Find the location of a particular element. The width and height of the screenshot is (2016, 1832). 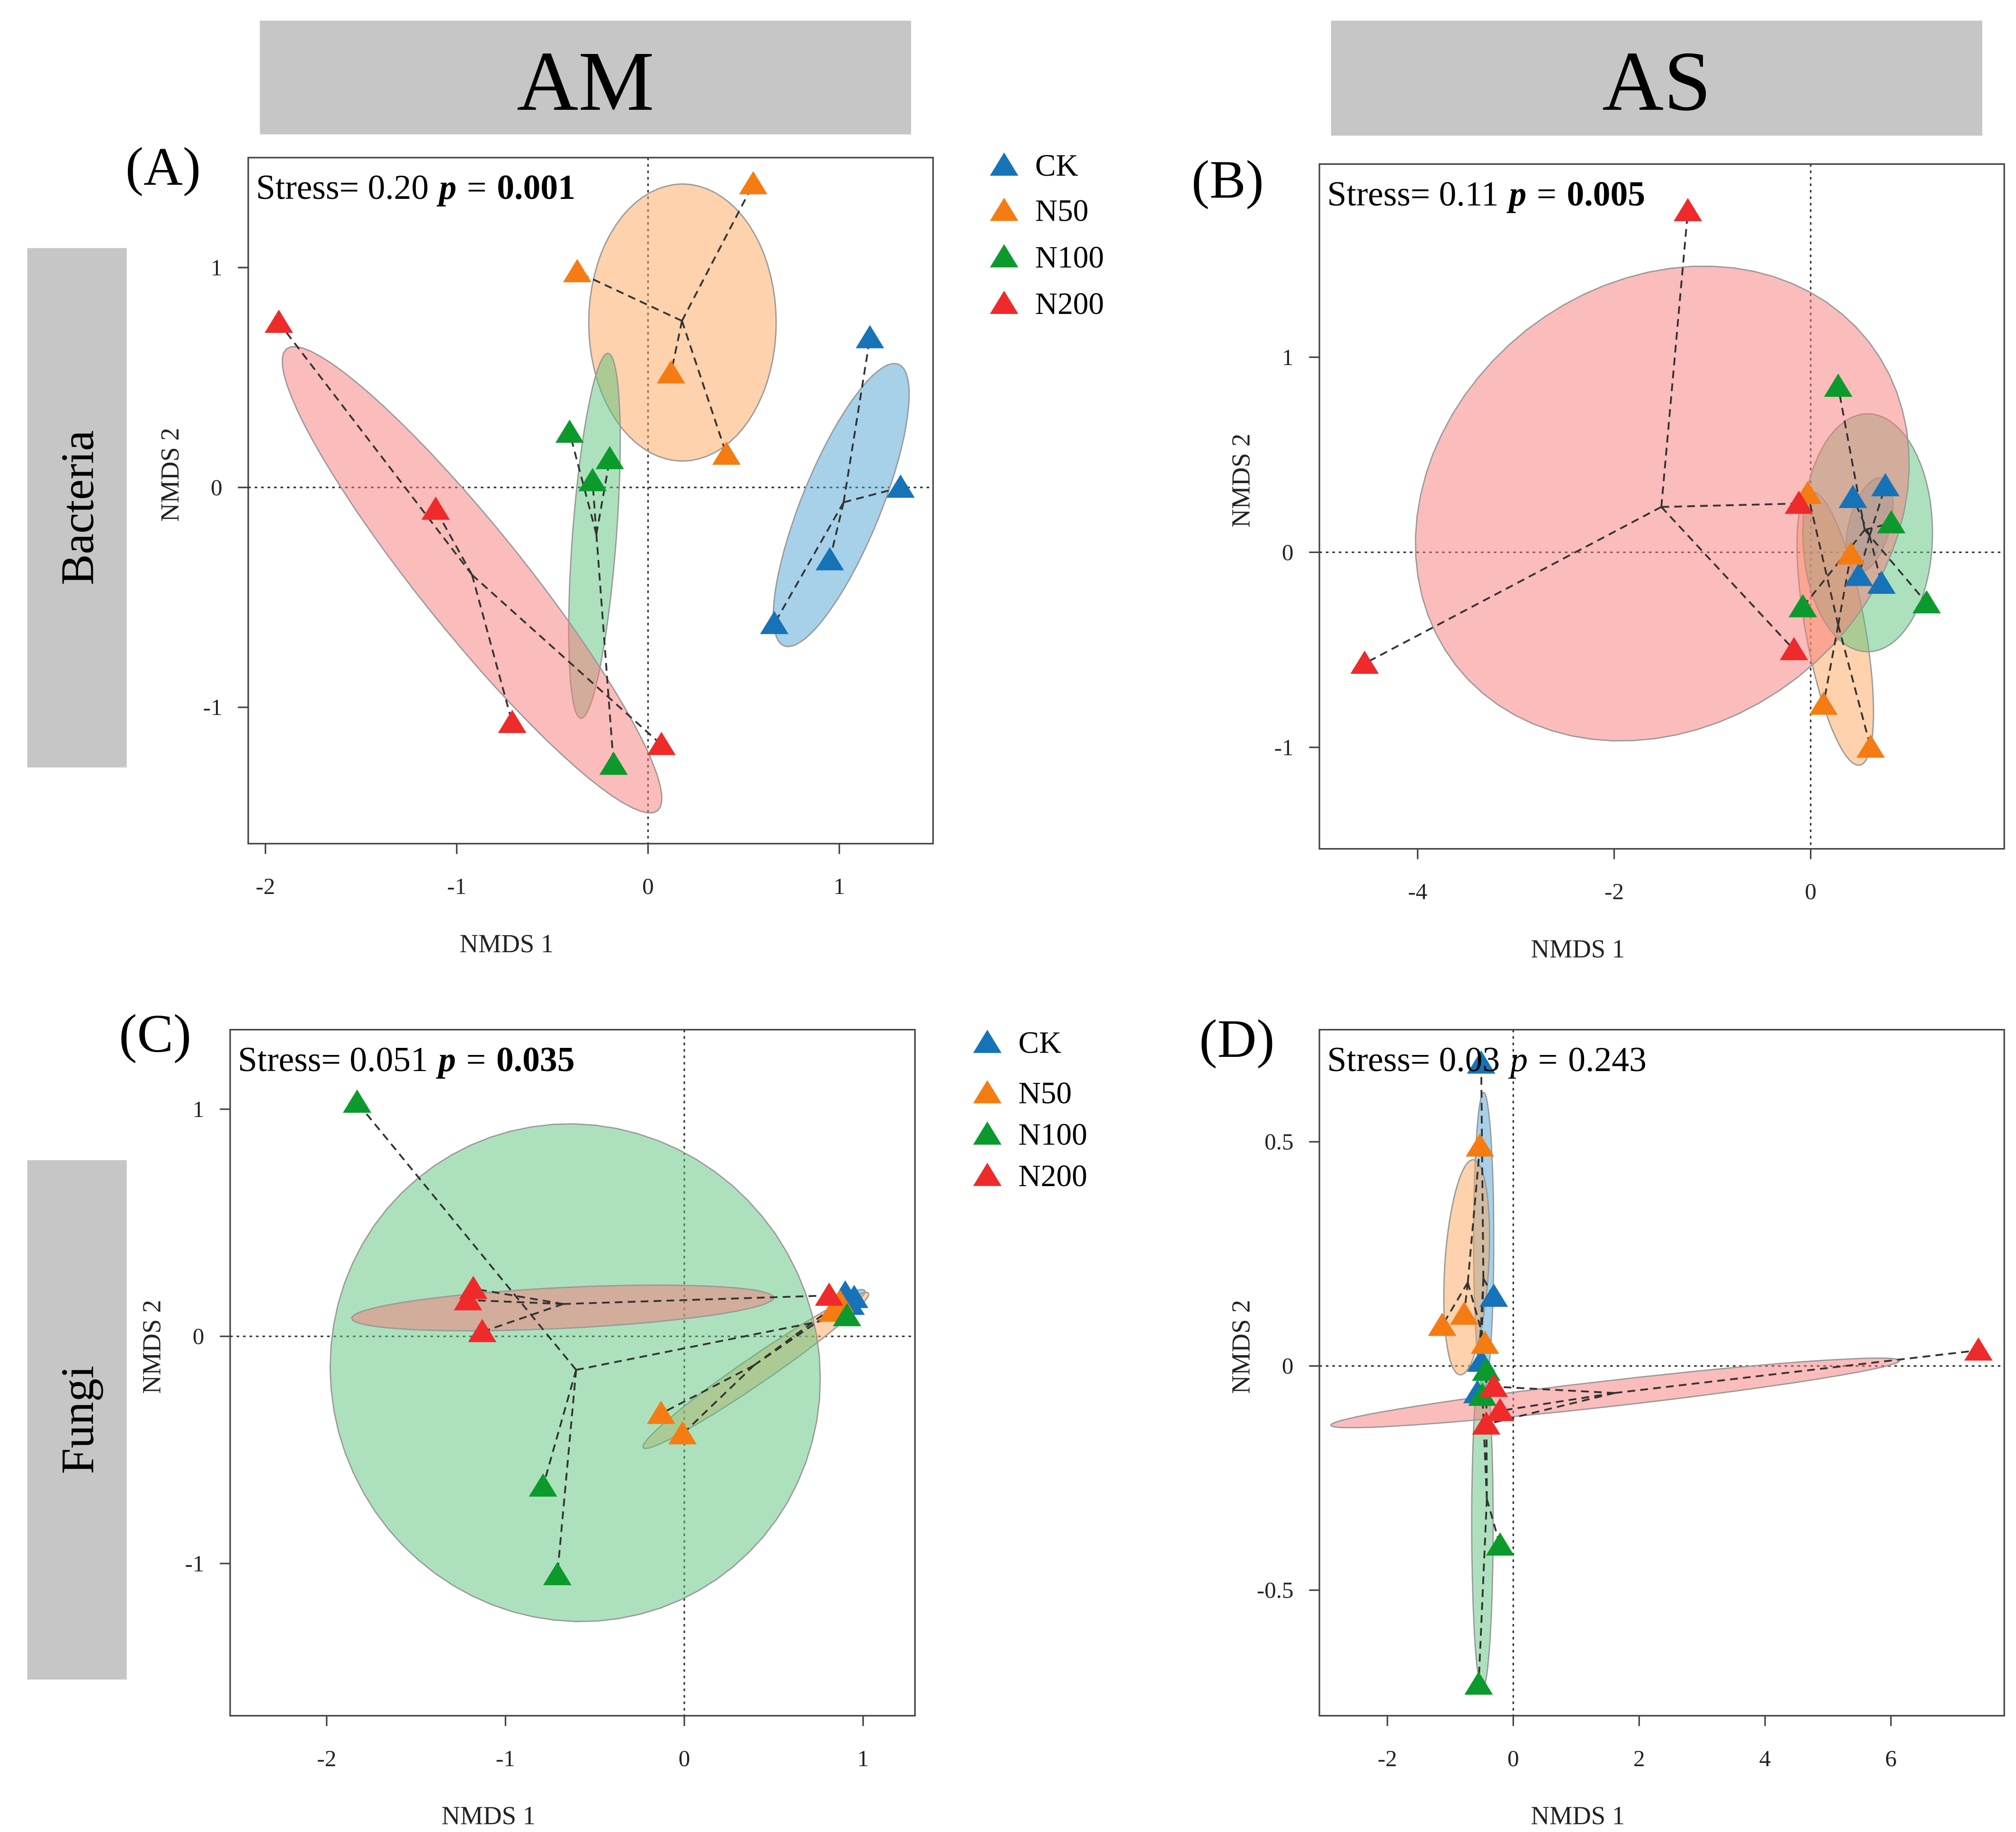

row-label-bacteria: Bacteria is located at coordinates (77, 508).